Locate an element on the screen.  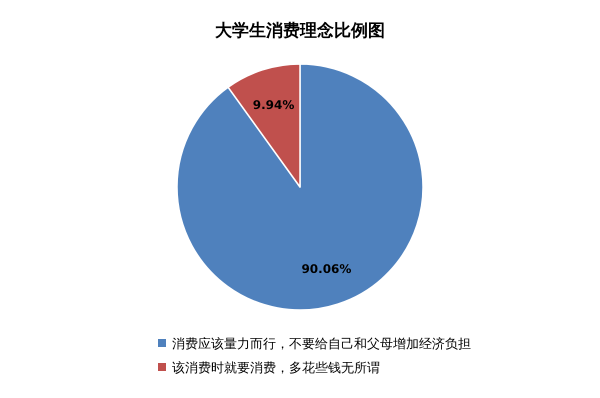
legend-label: 消费应该量力而行，不要给自己和父母增加经济负担 is located at coordinates (321, 344).